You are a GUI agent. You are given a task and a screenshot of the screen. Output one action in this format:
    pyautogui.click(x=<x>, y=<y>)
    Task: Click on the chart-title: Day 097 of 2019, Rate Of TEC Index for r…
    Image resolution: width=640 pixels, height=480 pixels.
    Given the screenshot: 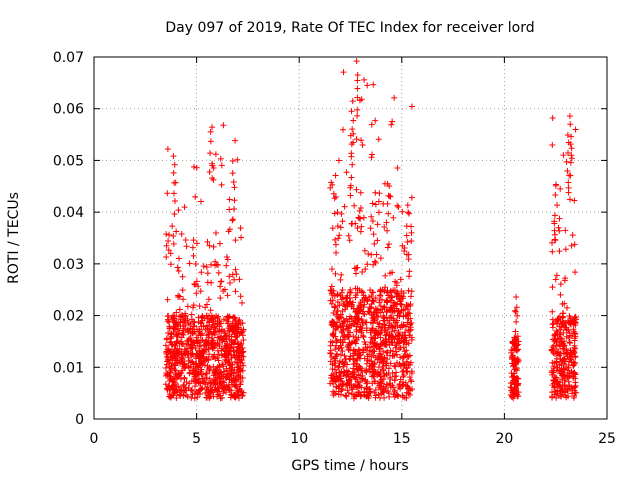 What is the action you would take?
    pyautogui.click(x=349, y=28)
    